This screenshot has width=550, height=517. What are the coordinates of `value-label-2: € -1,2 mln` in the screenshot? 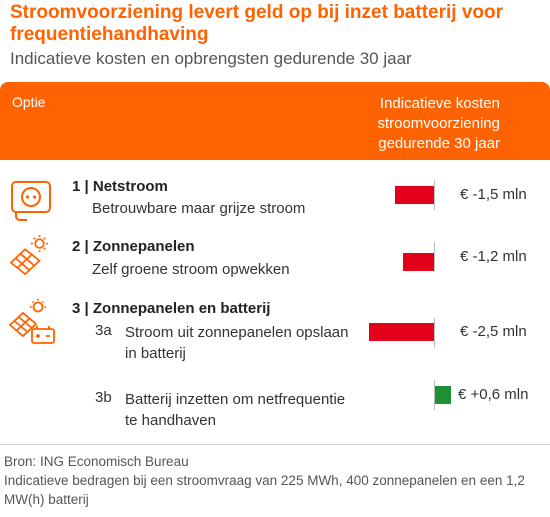 It's located at (493, 256).